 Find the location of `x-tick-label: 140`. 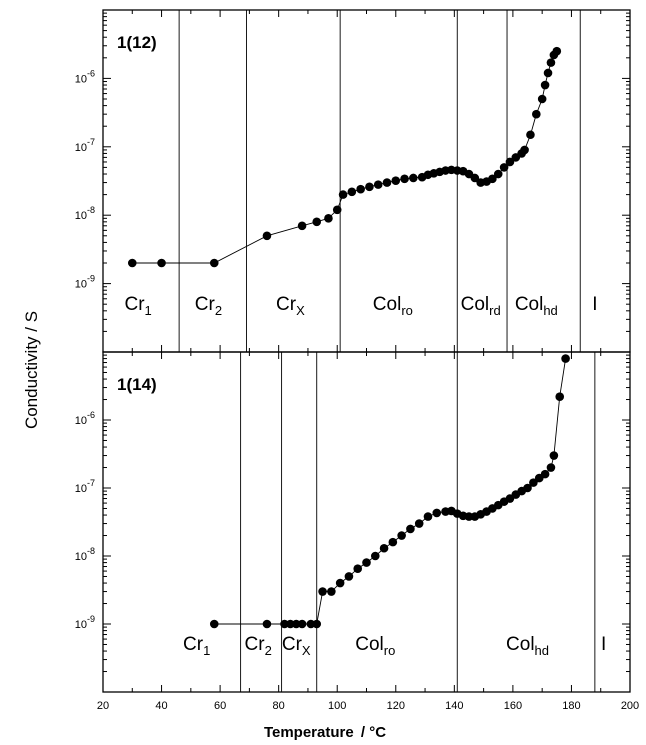

x-tick-label: 140 is located at coordinates (454, 706).